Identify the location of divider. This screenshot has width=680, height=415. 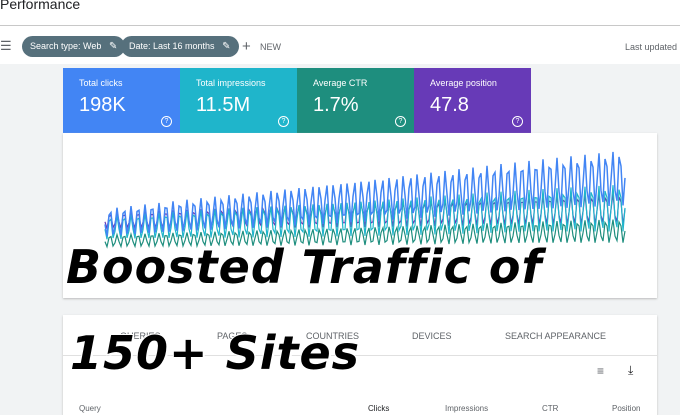
(360, 355).